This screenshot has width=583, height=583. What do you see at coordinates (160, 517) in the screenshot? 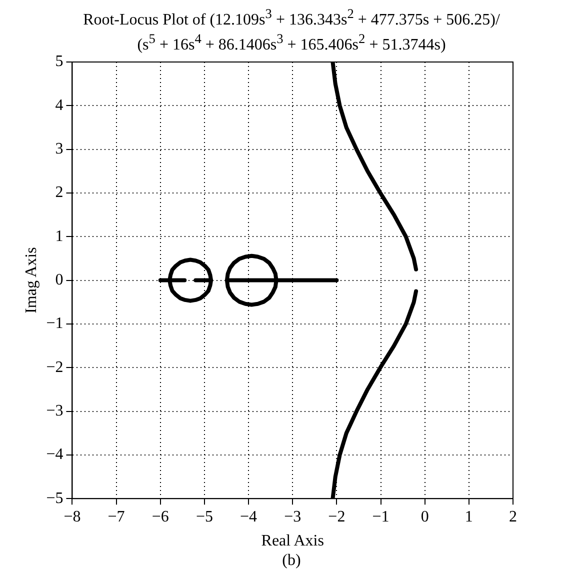
I see `x-tick-label: −6` at bounding box center [160, 517].